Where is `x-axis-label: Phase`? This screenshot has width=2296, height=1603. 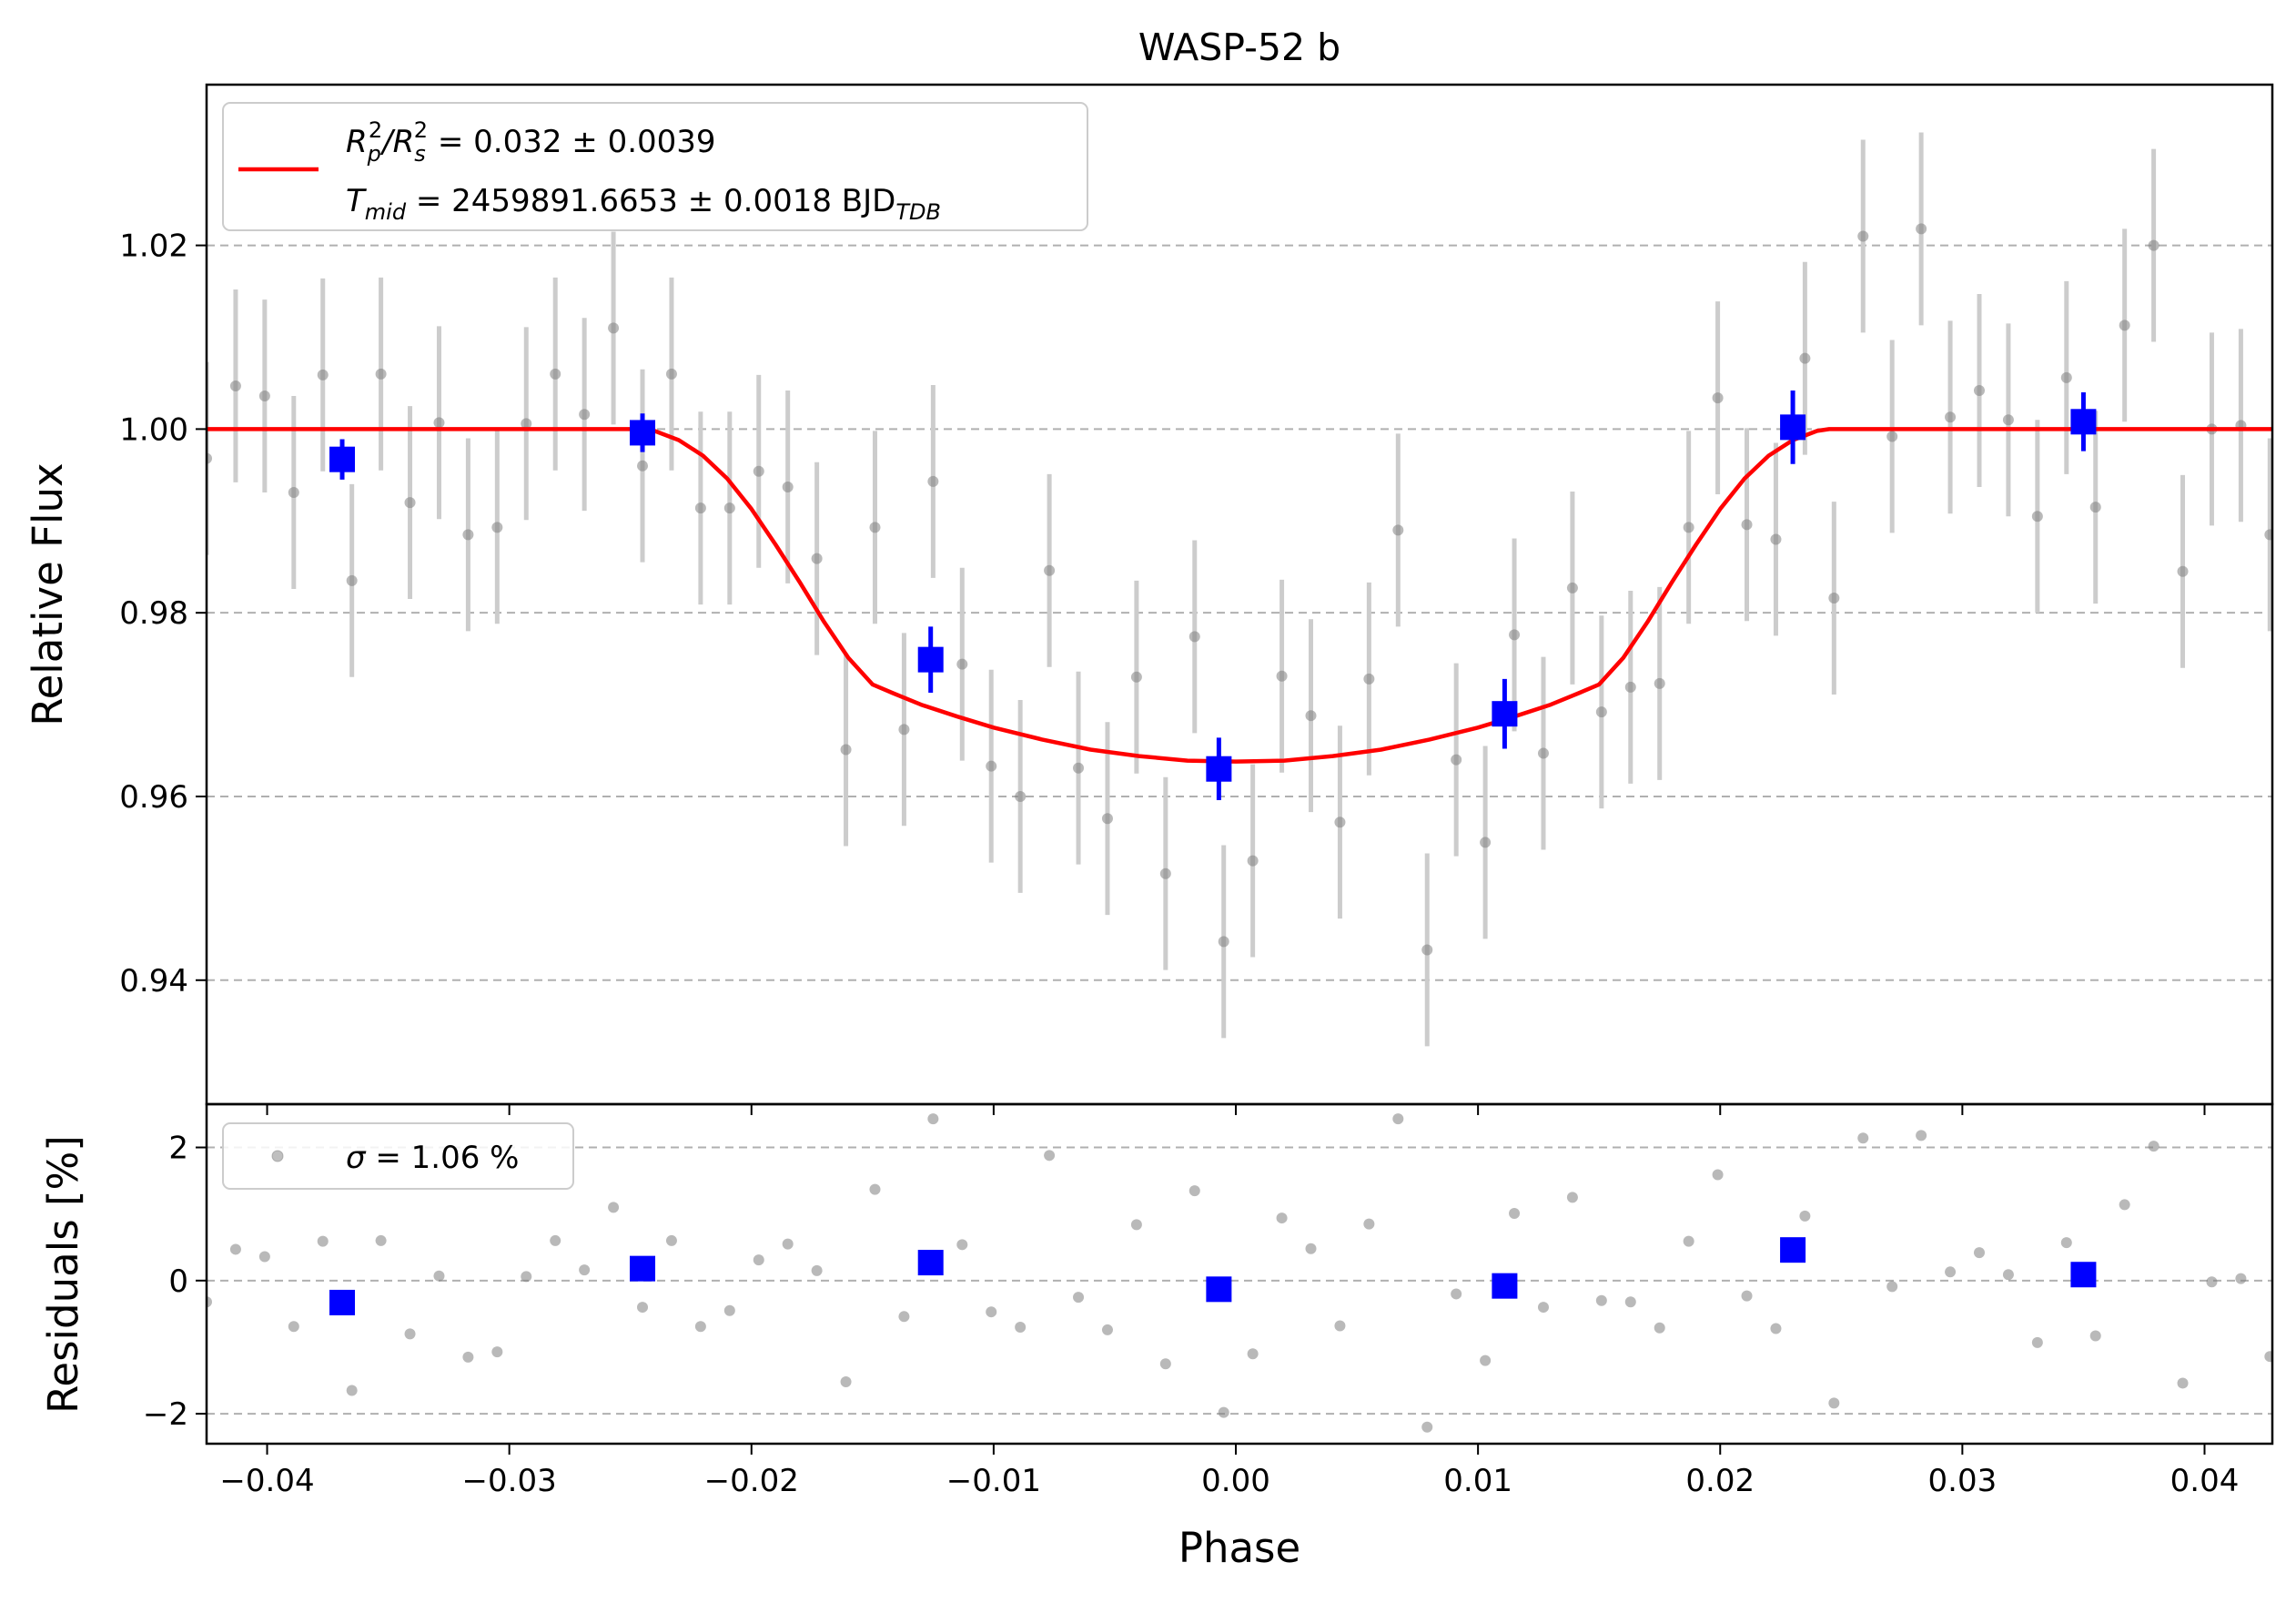
x-axis-label: Phase is located at coordinates (1239, 1548).